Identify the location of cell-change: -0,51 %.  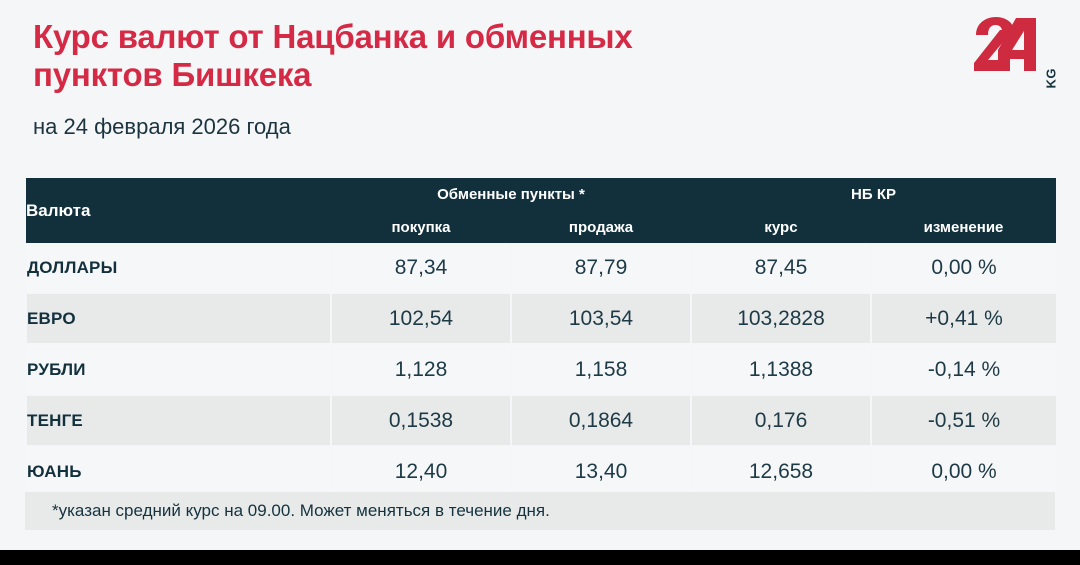
(963, 421).